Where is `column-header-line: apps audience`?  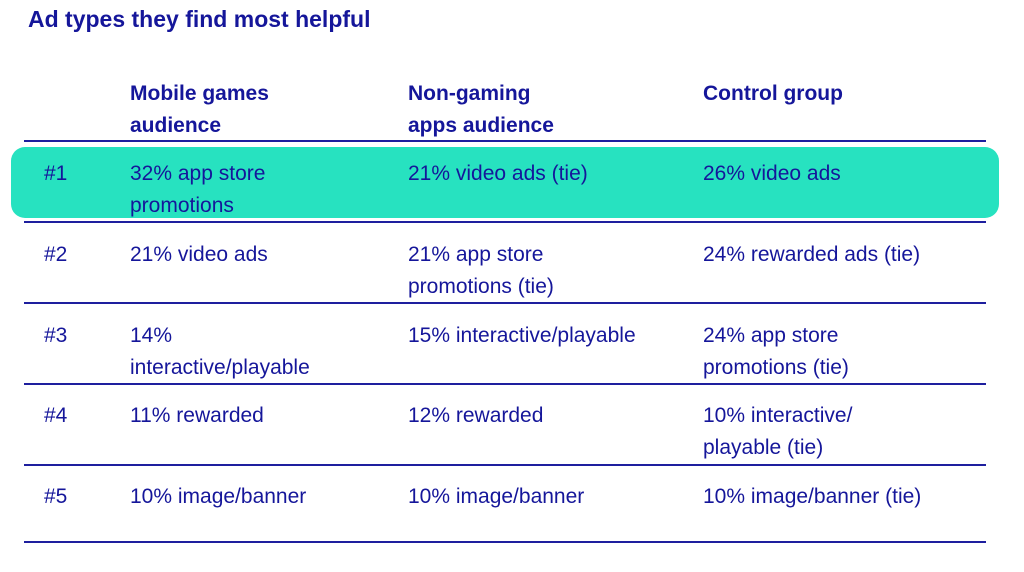 column-header-line: apps audience is located at coordinates (481, 125).